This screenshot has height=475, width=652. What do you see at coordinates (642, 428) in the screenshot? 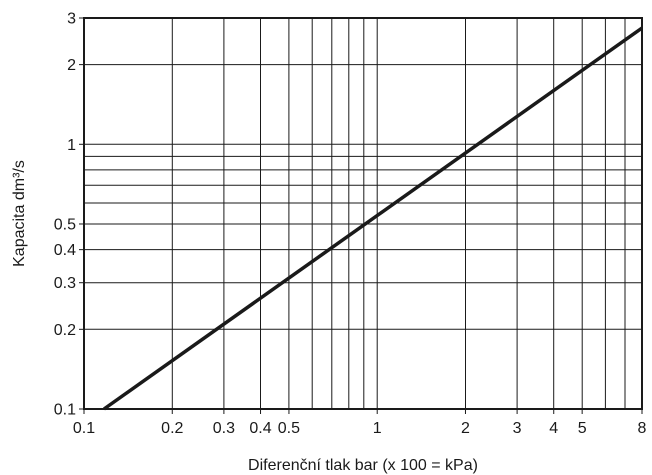
I see `x-tick-label: 8` at bounding box center [642, 428].